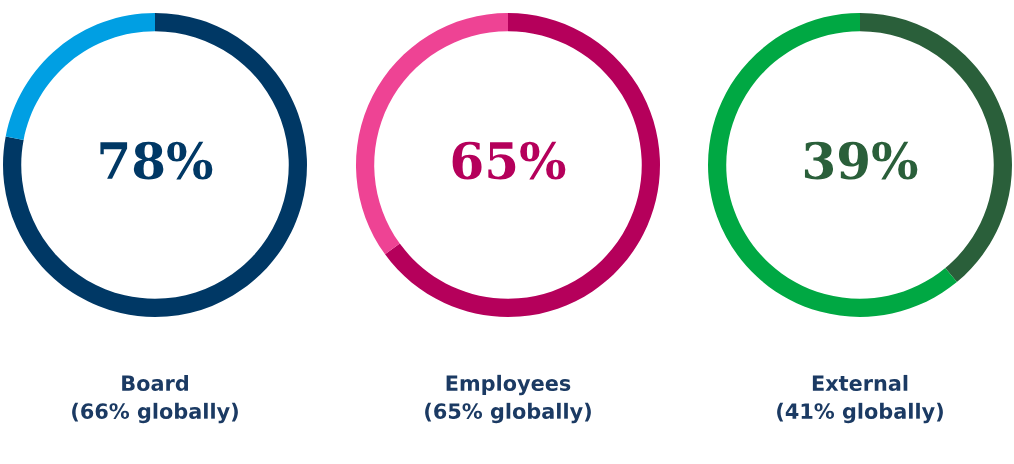 This screenshot has height=464, width=1014. What do you see at coordinates (508, 413) in the screenshot?
I see `text: (65% globally)` at bounding box center [508, 413].